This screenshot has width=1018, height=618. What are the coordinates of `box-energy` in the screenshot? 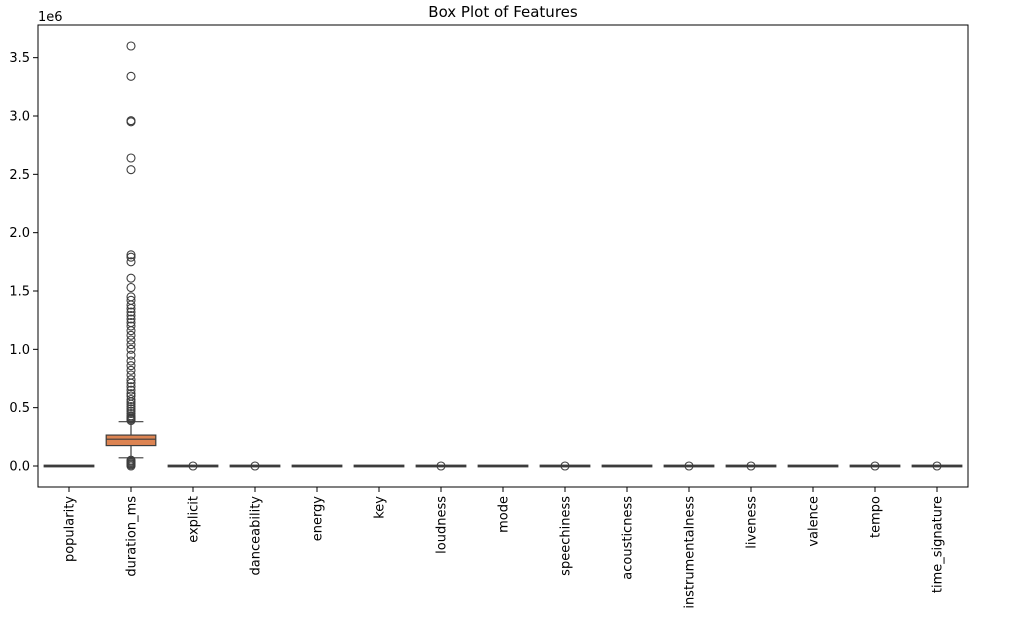 It's located at (317, 466).